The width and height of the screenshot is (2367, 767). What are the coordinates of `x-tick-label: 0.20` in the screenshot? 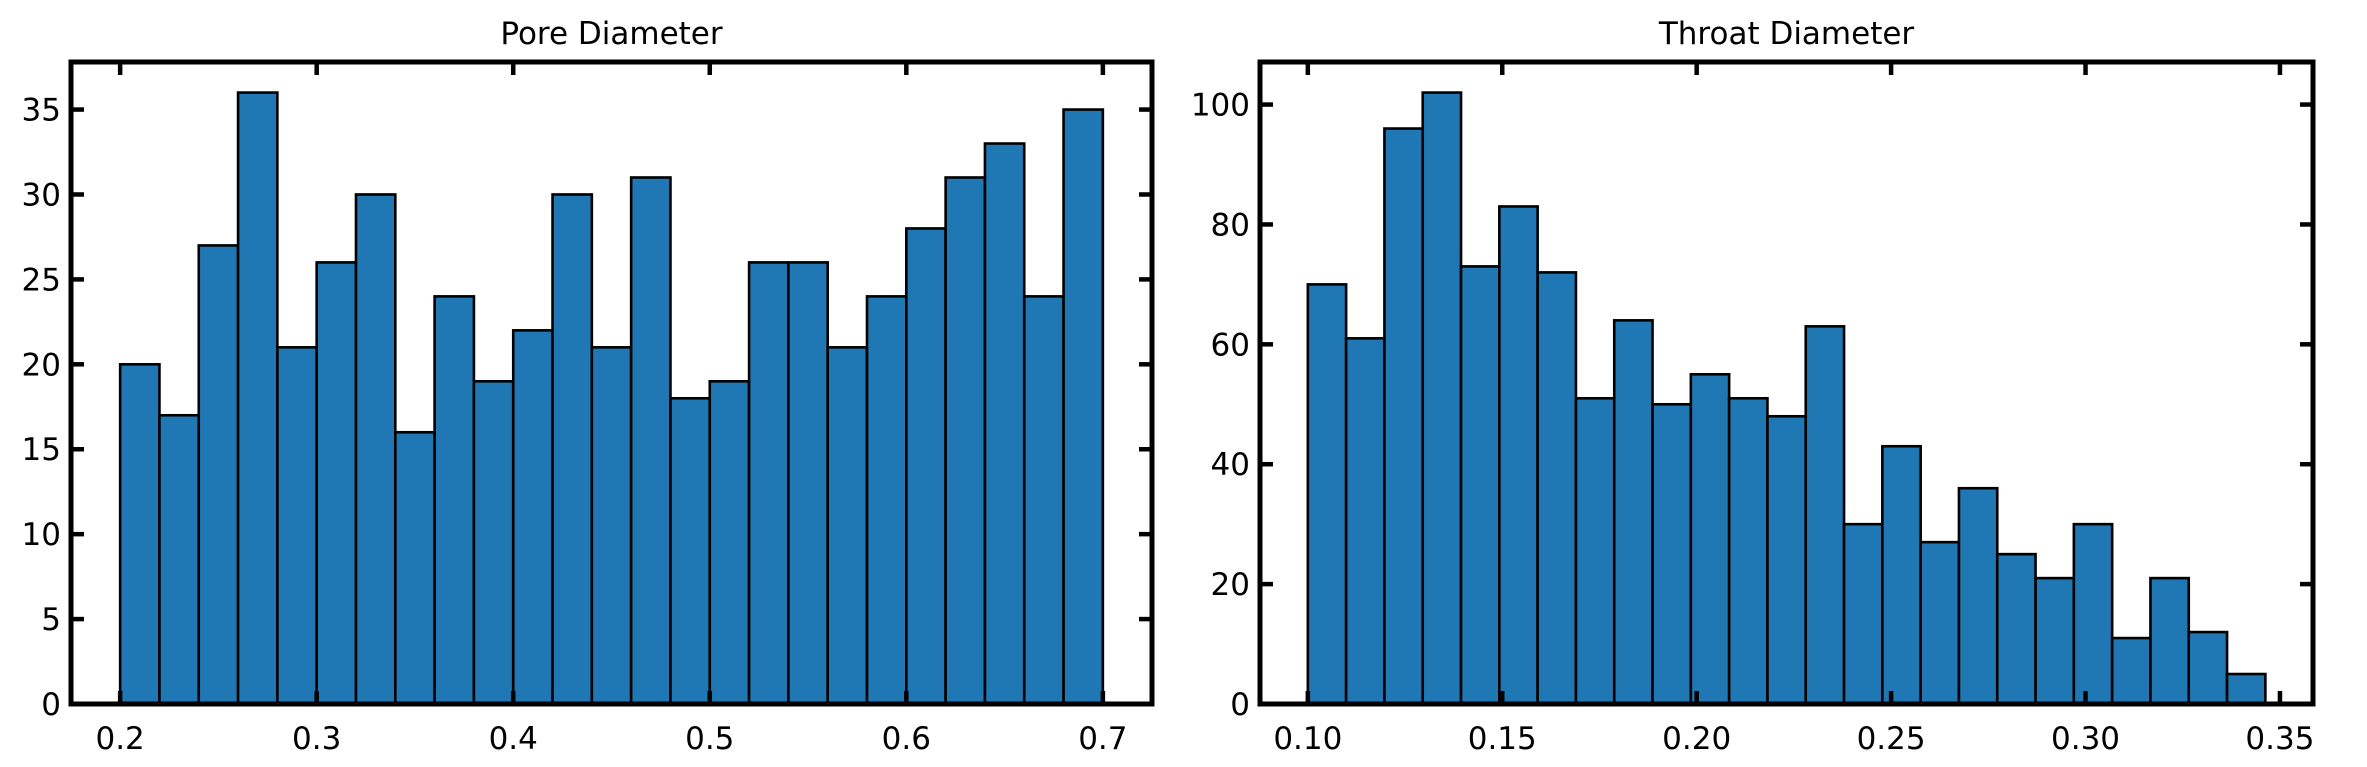 It's located at (1696, 739).